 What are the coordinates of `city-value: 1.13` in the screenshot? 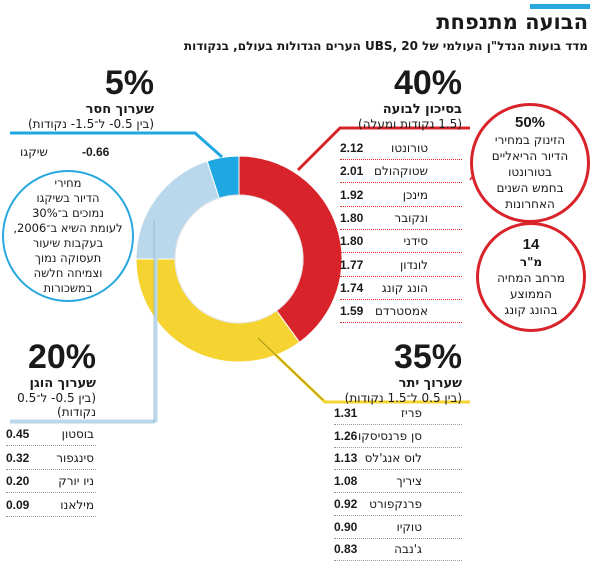 It's located at (346, 458).